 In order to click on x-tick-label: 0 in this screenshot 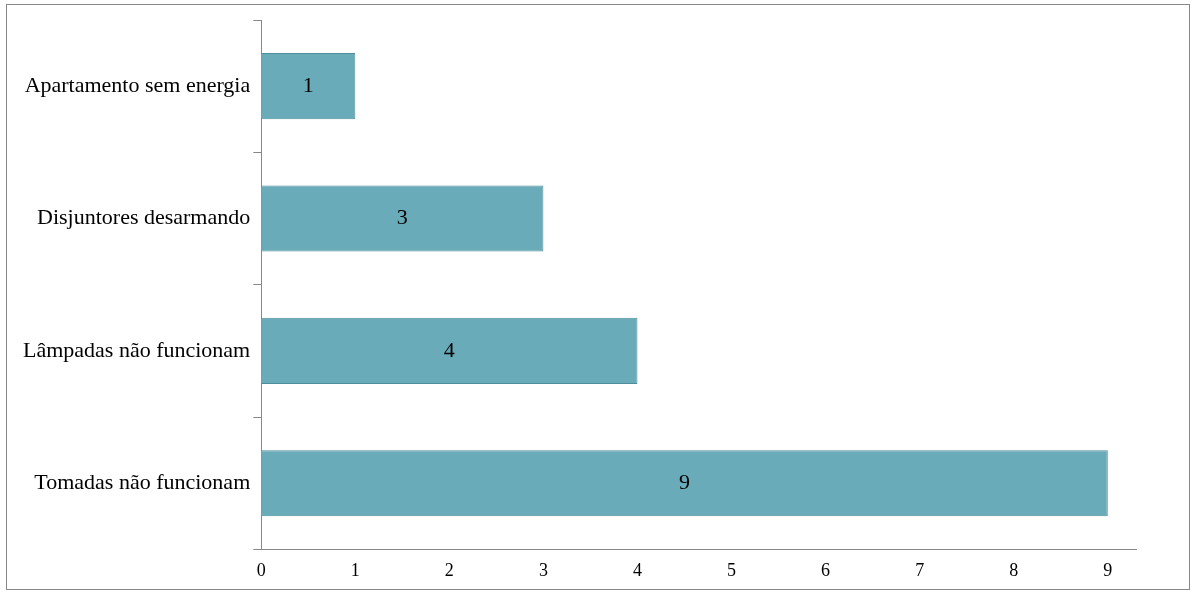, I will do `click(261, 569)`.